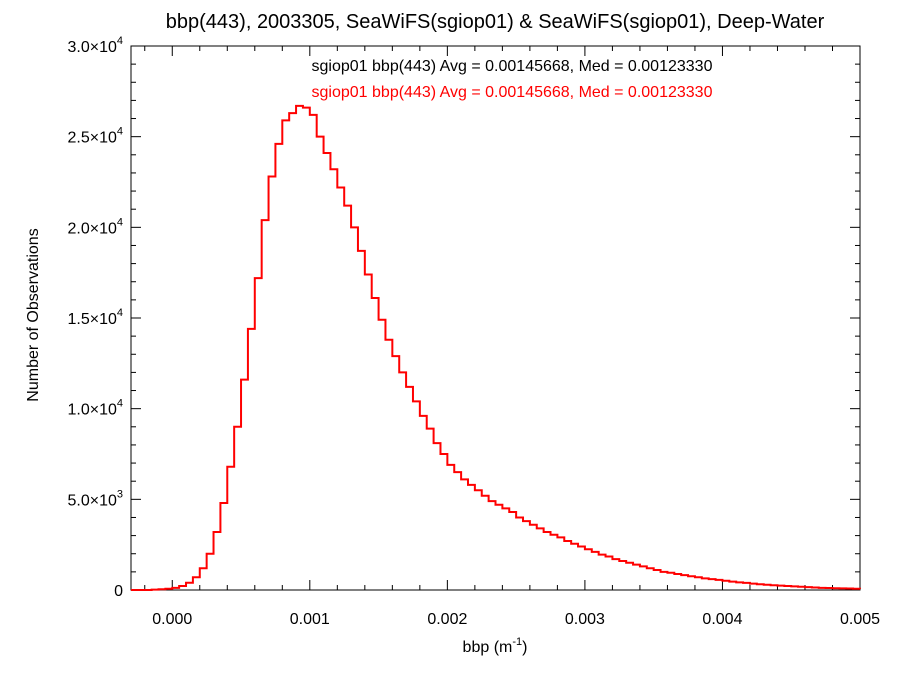 The height and width of the screenshot is (675, 900). What do you see at coordinates (585, 619) in the screenshot?
I see `x-tick-label: 0.003` at bounding box center [585, 619].